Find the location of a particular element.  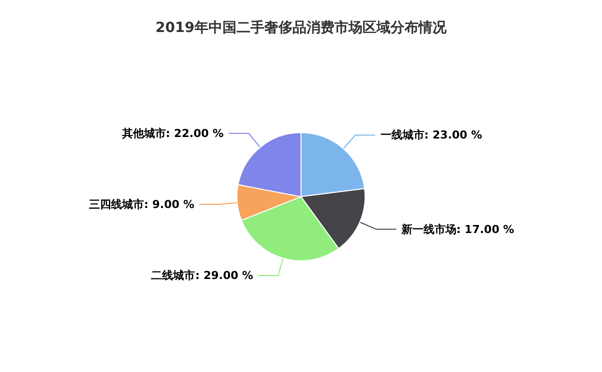

slice-label: 三四线城市: 9.00 % is located at coordinates (141, 204).